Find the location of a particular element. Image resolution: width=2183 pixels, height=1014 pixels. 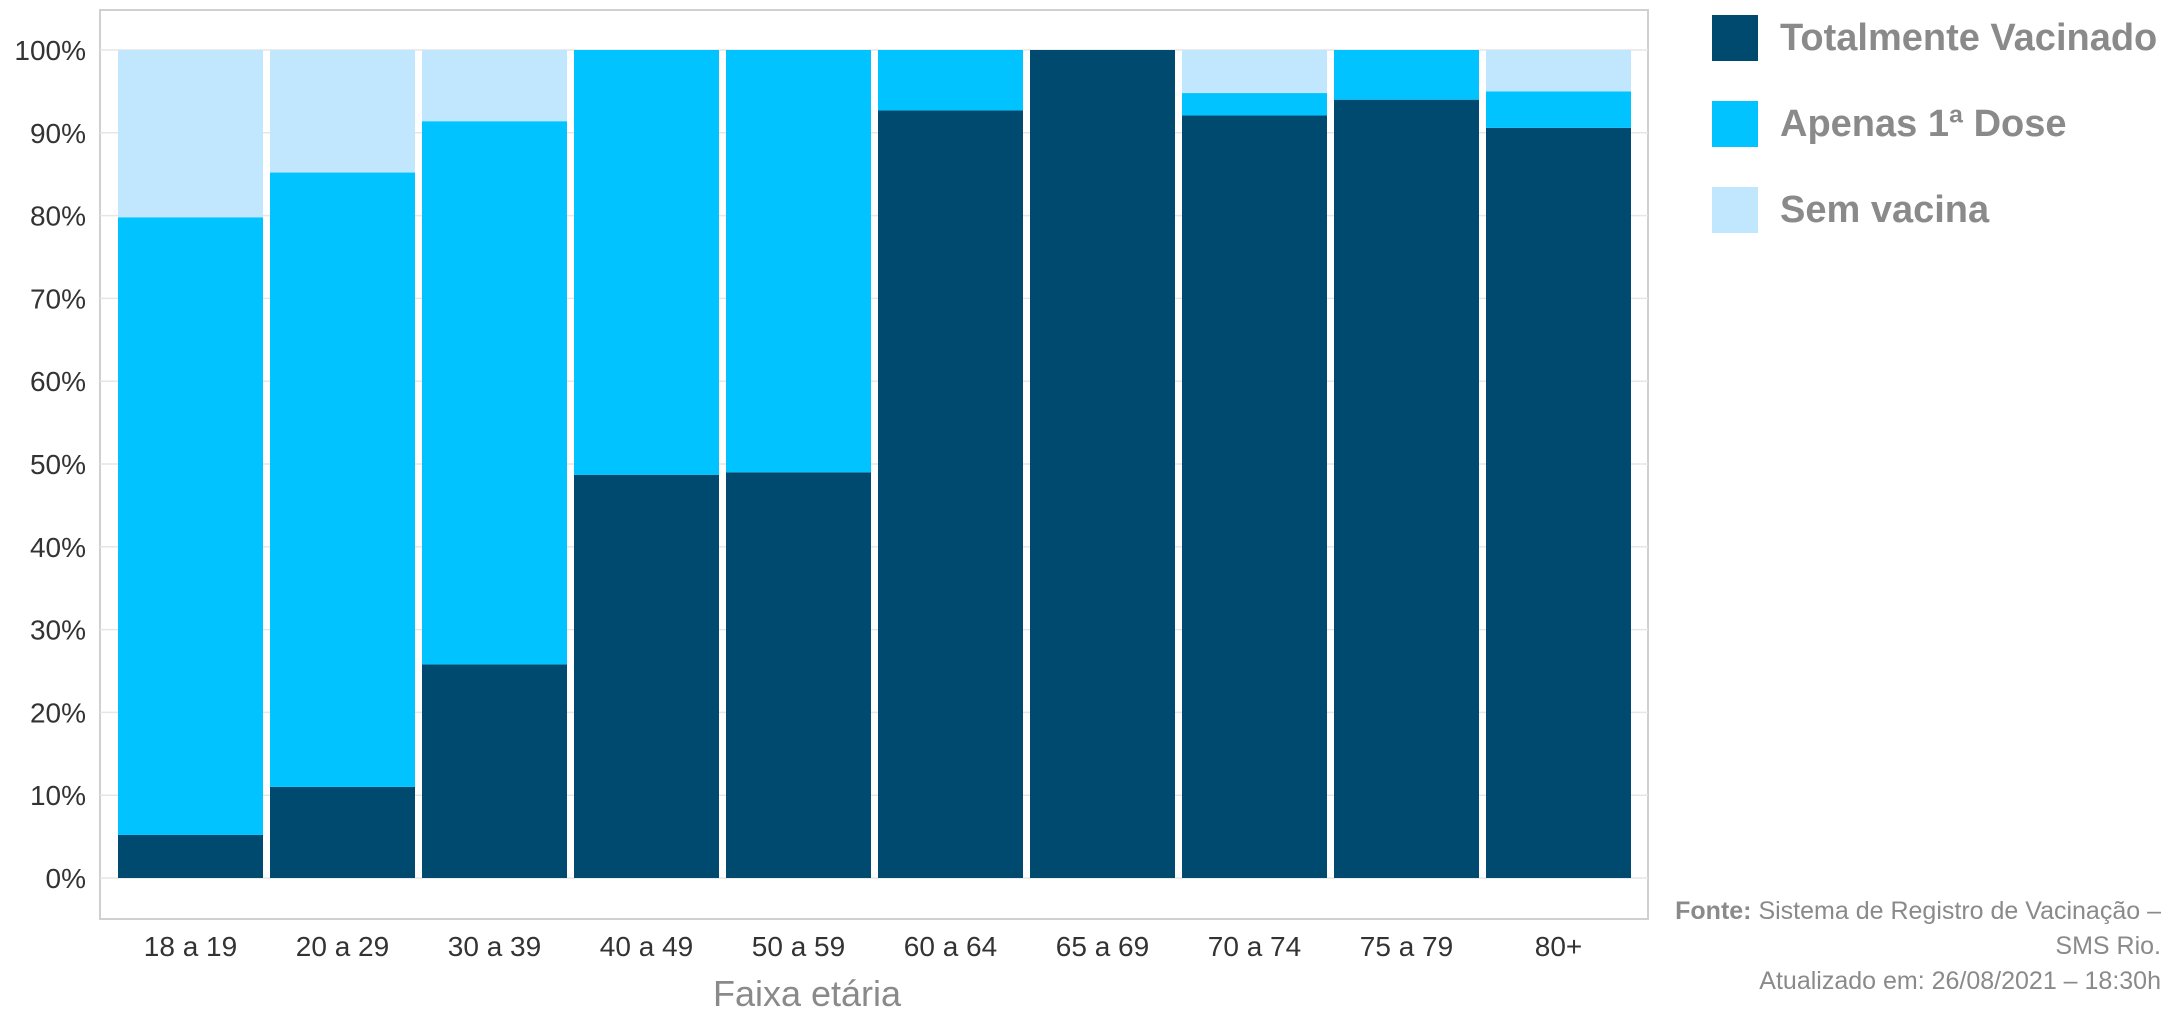

x-tick-label: 20 a 29 is located at coordinates (342, 946).